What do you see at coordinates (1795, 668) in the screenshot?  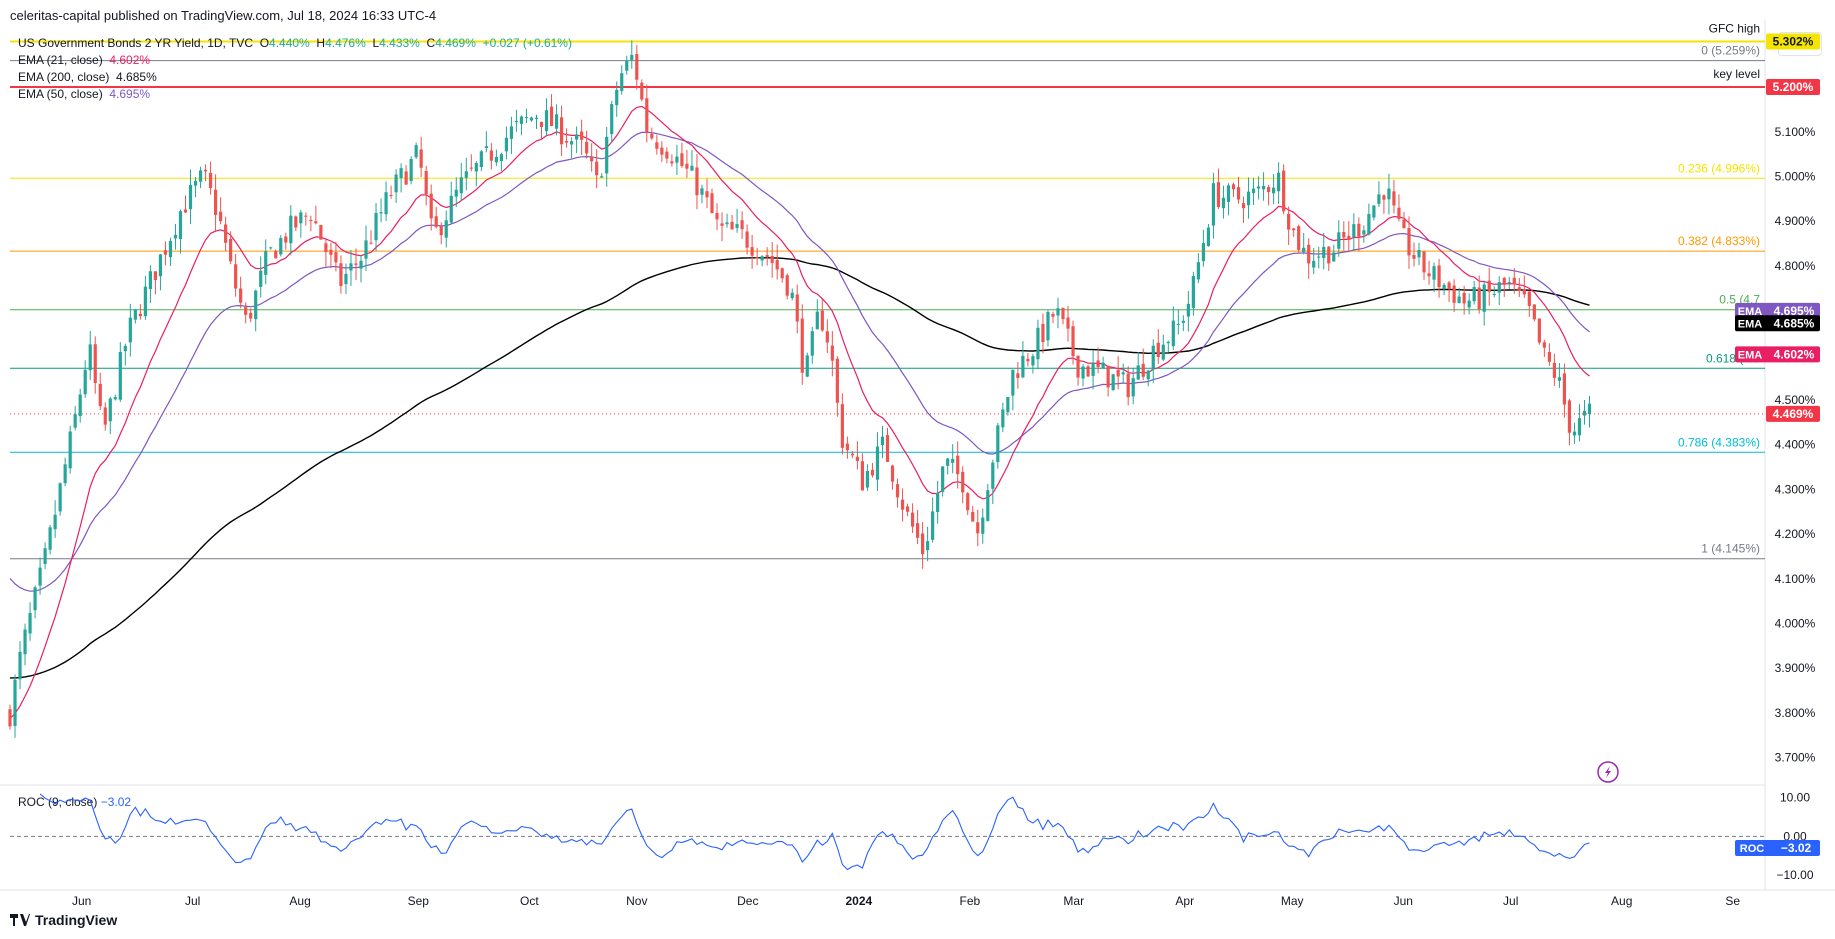 I see `price-tick-label: 3.900%` at bounding box center [1795, 668].